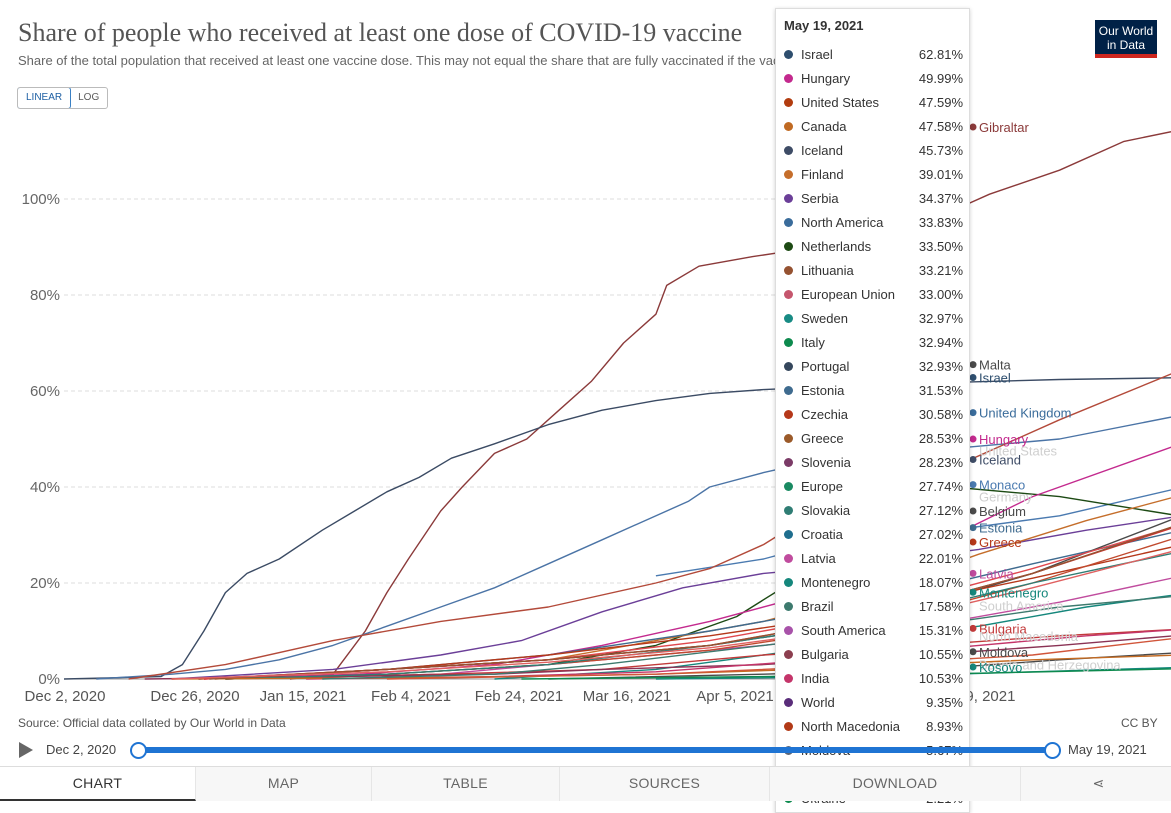 This screenshot has width=1171, height=813. What do you see at coordinates (941, 102) in the screenshot?
I see `tooltip-value: 47.59%` at bounding box center [941, 102].